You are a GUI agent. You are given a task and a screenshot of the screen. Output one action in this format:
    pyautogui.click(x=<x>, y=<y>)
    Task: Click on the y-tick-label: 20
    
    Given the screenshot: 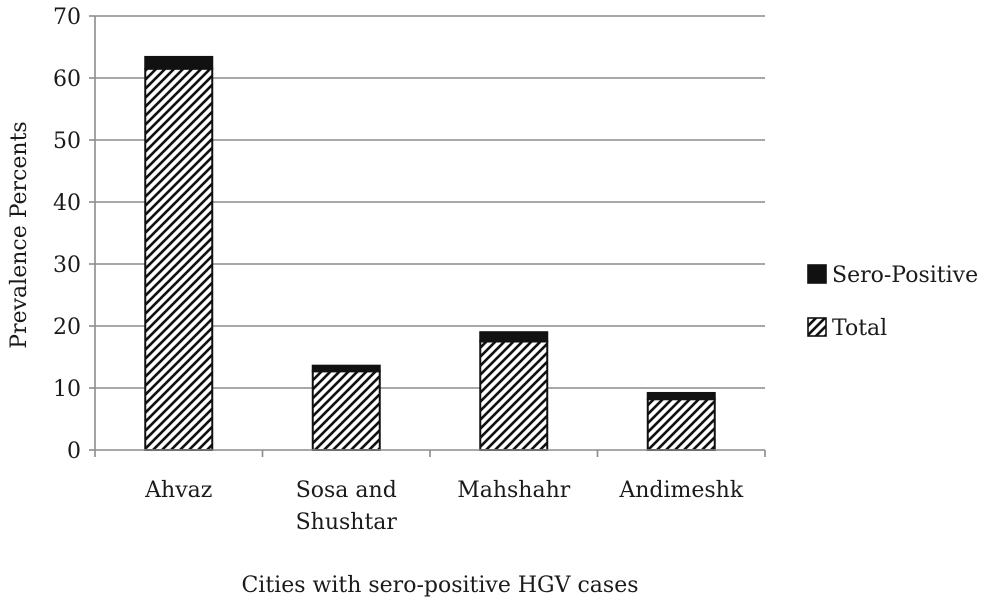 What is the action you would take?
    pyautogui.click(x=67, y=327)
    